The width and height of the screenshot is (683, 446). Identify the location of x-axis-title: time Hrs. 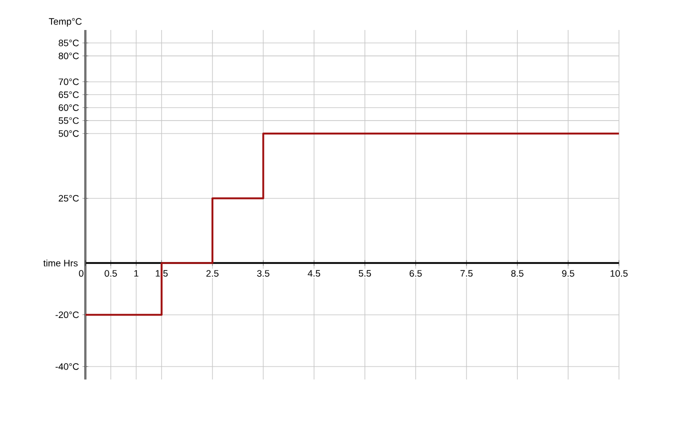
(60, 262).